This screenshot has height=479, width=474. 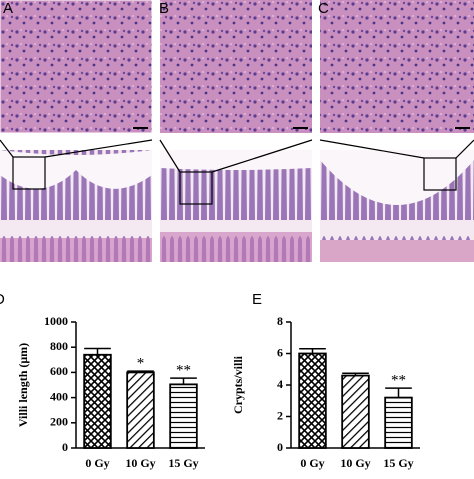 What do you see at coordinates (8, 8) in the screenshot?
I see `panel-label: A` at bounding box center [8, 8].